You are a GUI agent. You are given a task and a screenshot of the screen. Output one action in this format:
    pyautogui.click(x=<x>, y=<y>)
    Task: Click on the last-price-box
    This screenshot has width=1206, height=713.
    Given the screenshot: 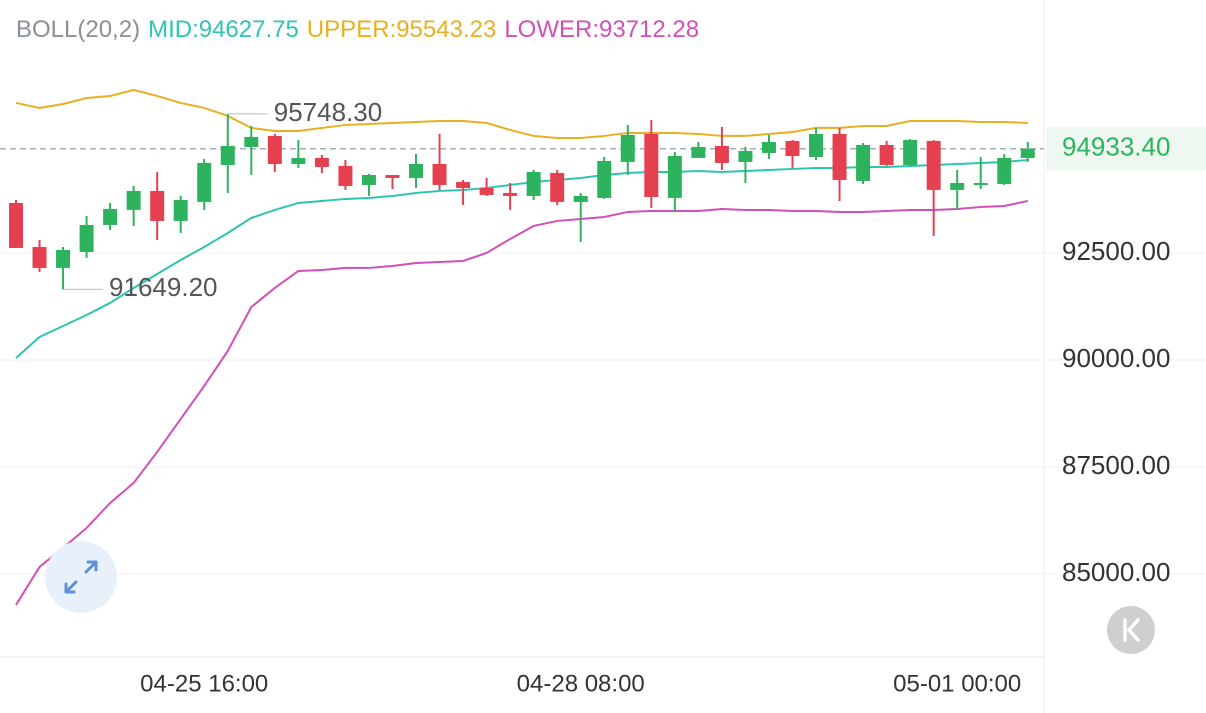 What is the action you would take?
    pyautogui.click(x=1126, y=148)
    